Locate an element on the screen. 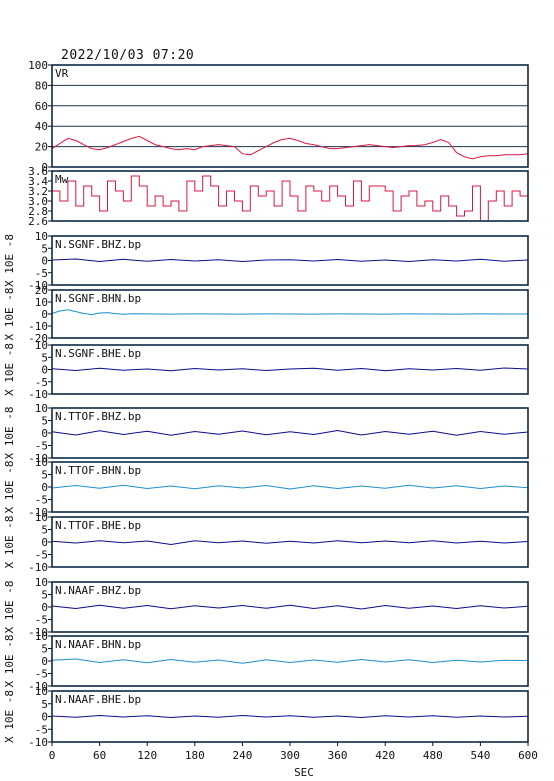 The height and width of the screenshot is (781, 554). series-line-sgnf_bhe is located at coordinates (290, 369).